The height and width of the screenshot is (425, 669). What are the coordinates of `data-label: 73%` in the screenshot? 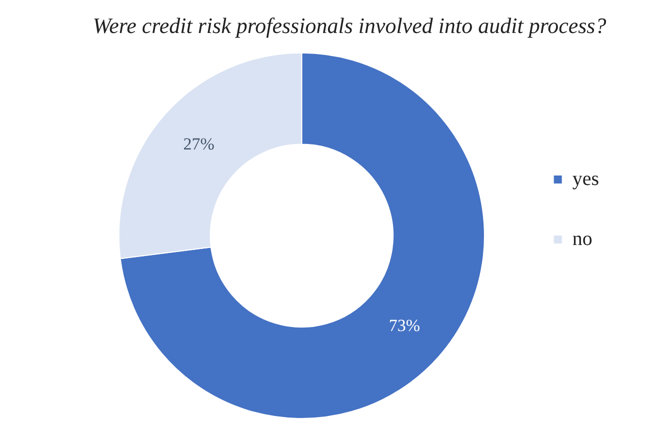 It's located at (404, 325).